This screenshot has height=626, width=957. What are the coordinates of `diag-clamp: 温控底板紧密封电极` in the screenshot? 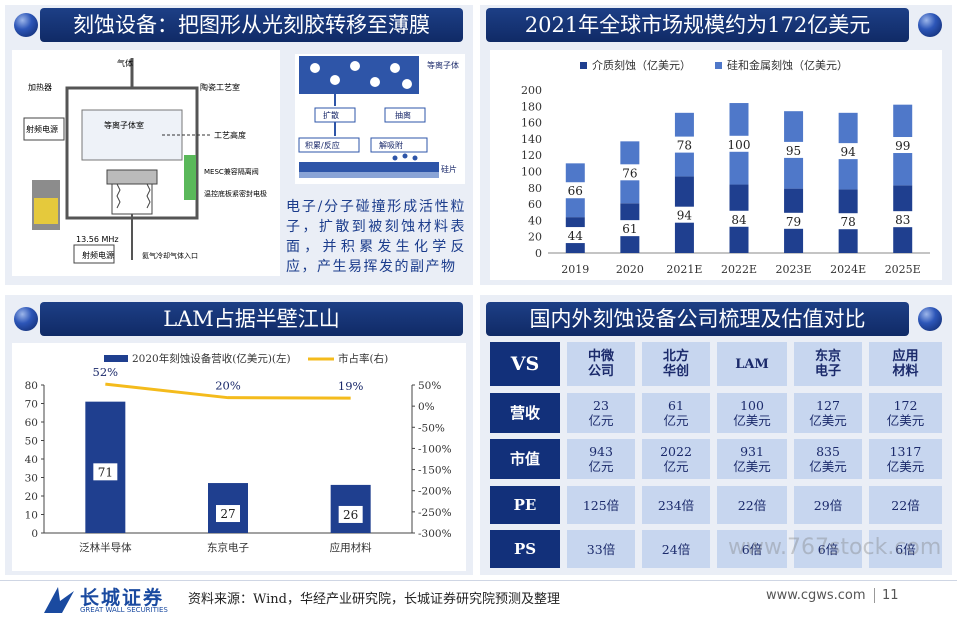 It's located at (235, 193).